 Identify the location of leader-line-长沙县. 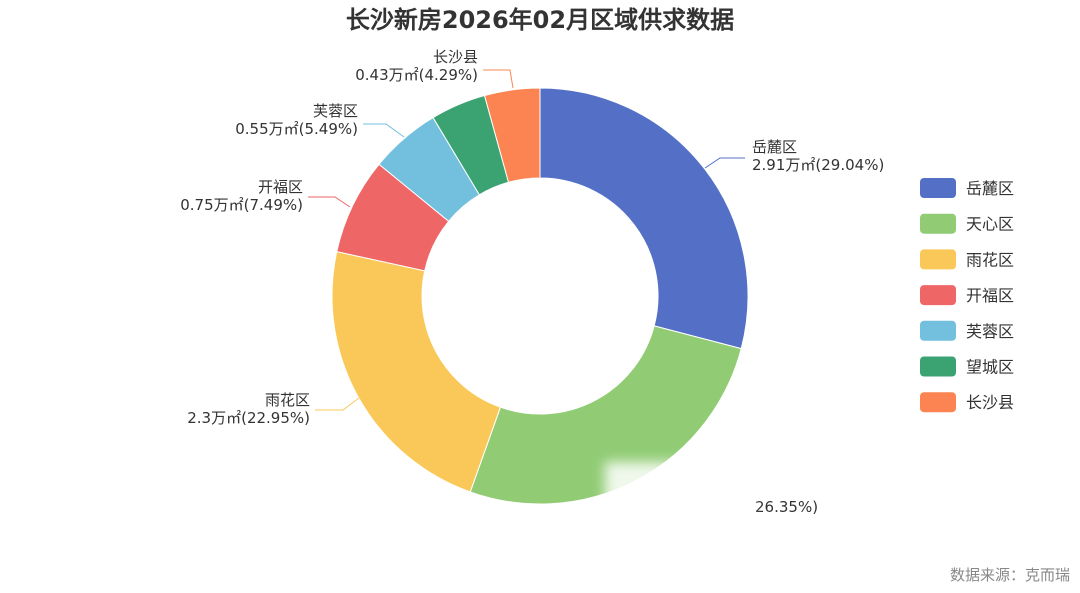
(498, 79).